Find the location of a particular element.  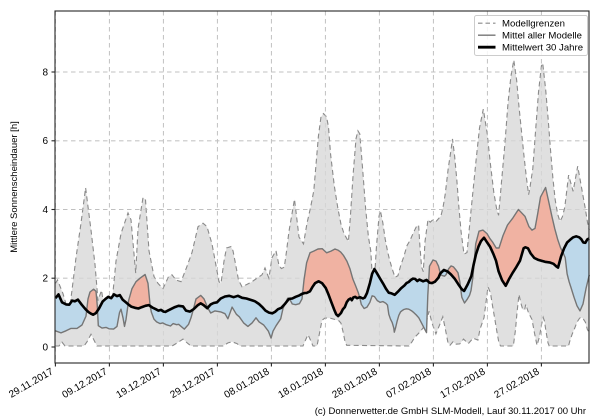

svg-text: 4 is located at coordinates (45, 210).